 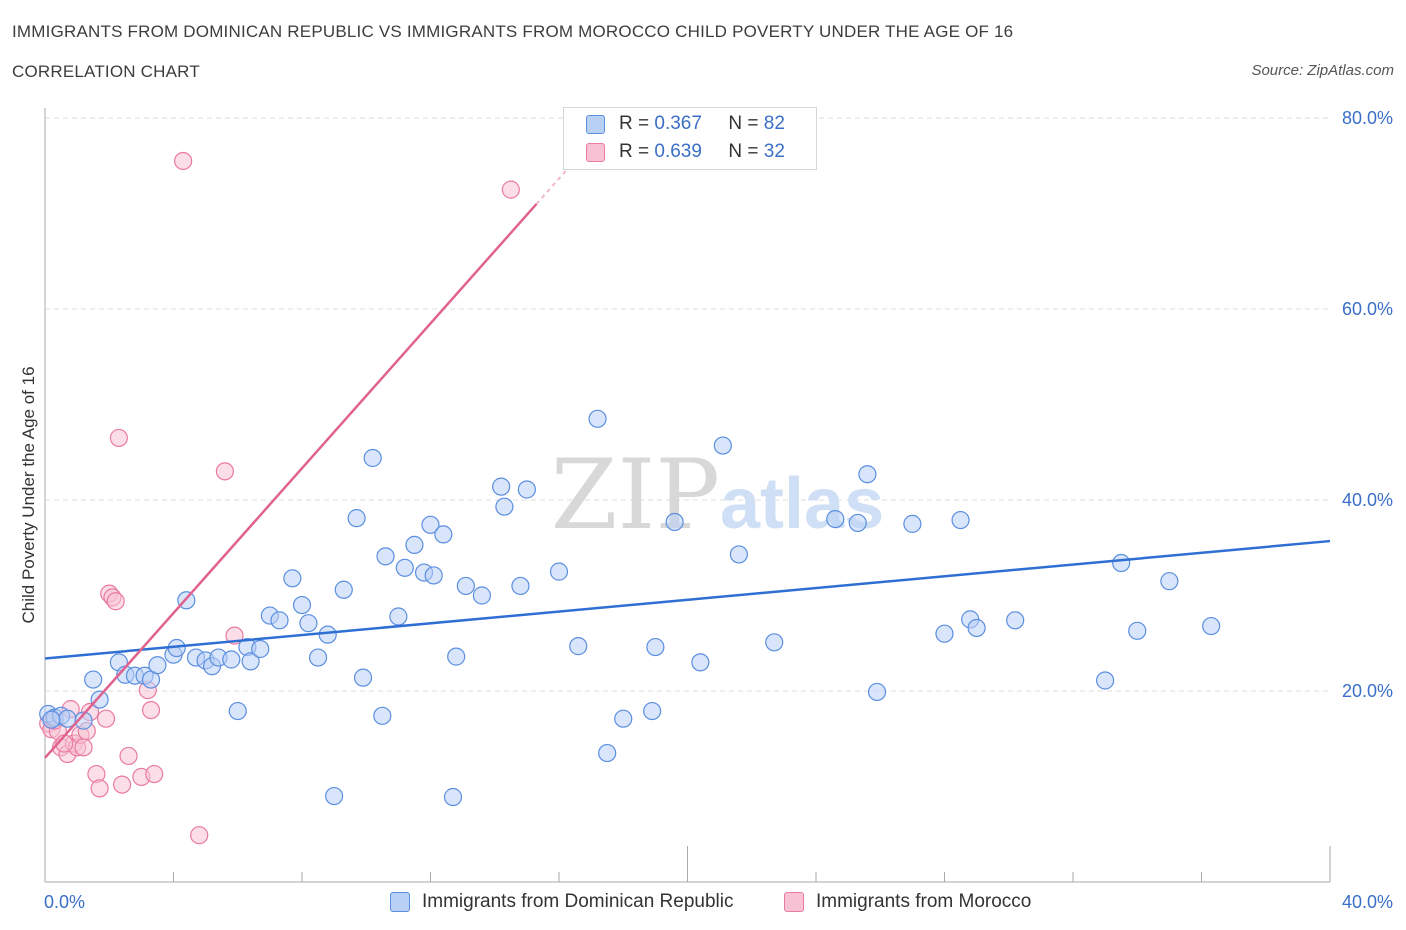 I want to click on correlation-legend: R = 0.367 N = 82 R = 0.639 N = 32, so click(x=690, y=138).